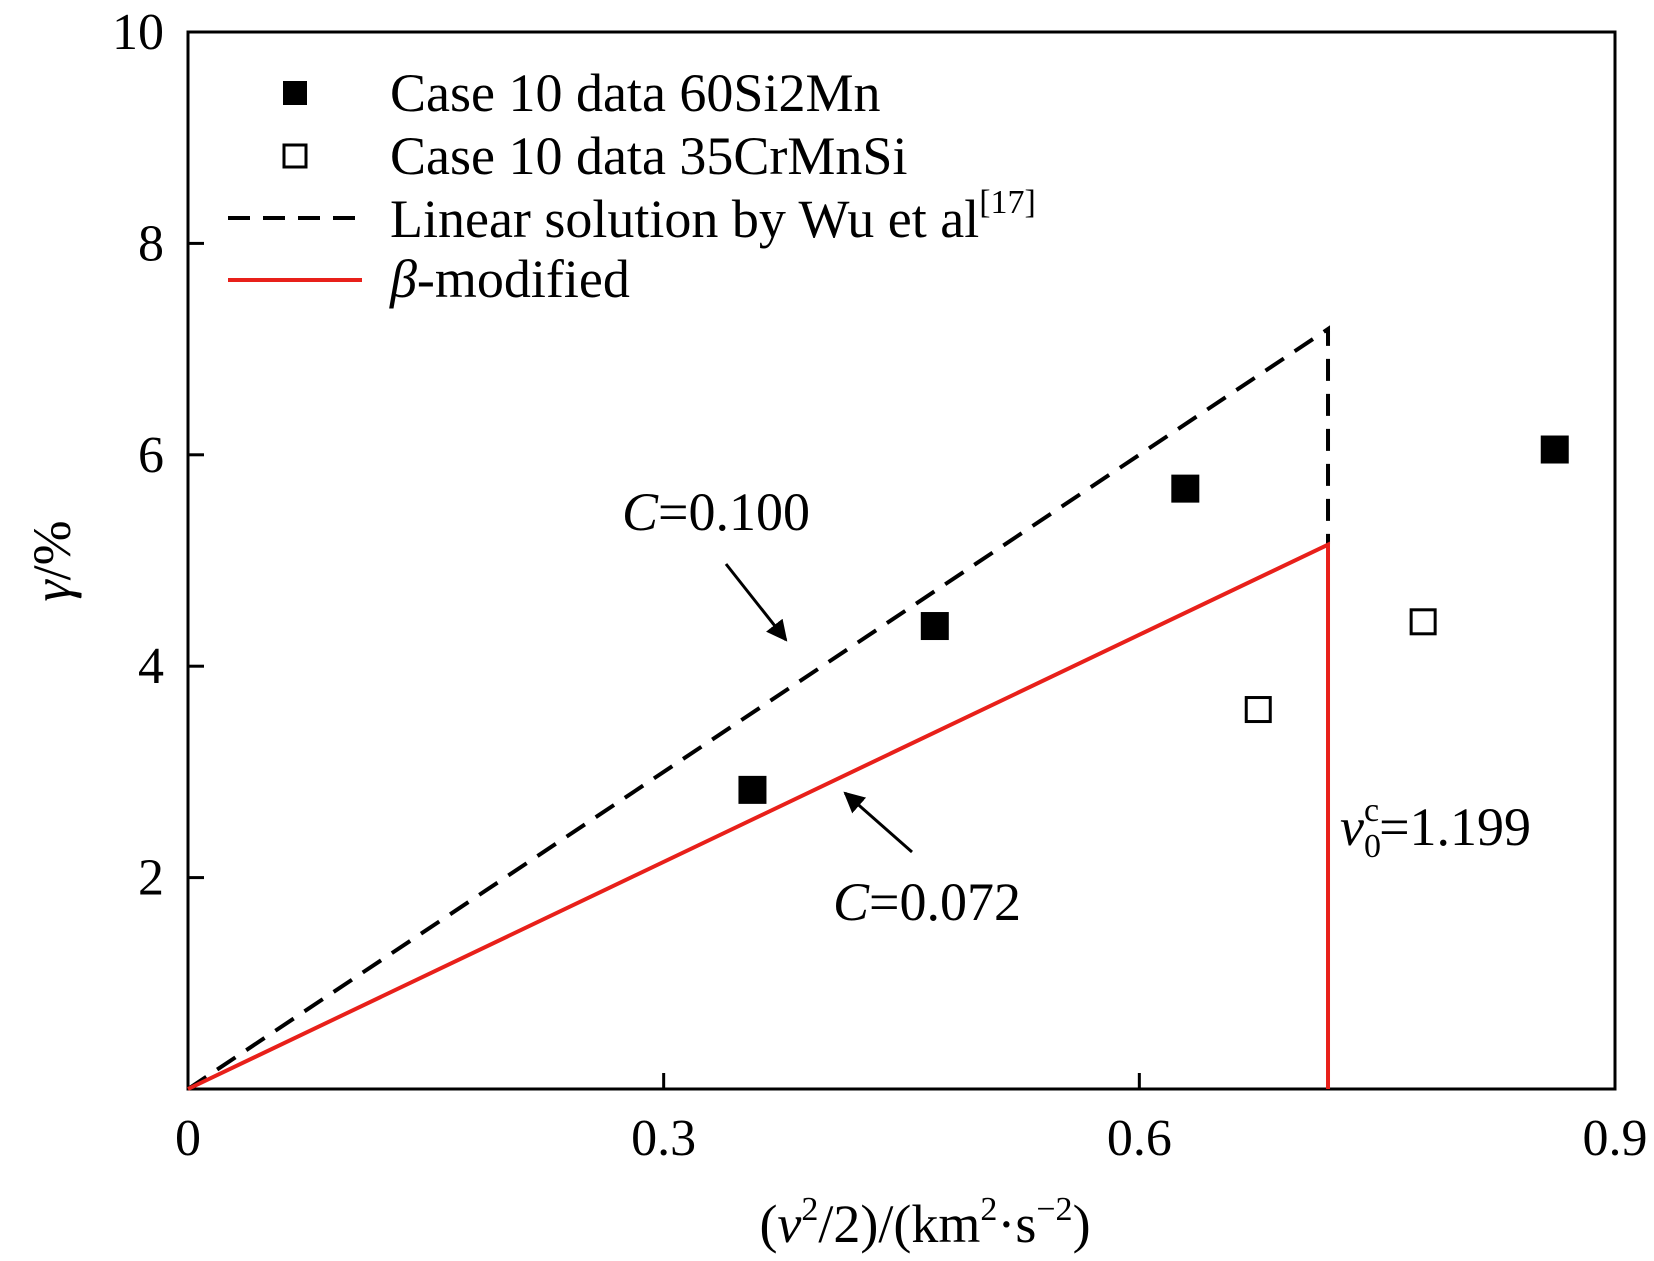 This screenshot has width=1654, height=1261. What do you see at coordinates (635, 93) in the screenshot?
I see `legend-label-60si2mn: Case 10 data 60Si2Mn` at bounding box center [635, 93].